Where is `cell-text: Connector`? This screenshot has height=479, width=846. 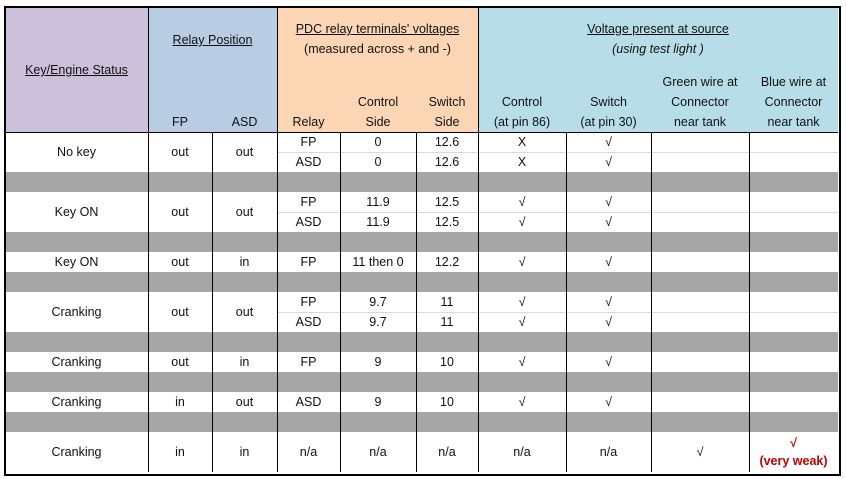 cell-text: Connector is located at coordinates (793, 101).